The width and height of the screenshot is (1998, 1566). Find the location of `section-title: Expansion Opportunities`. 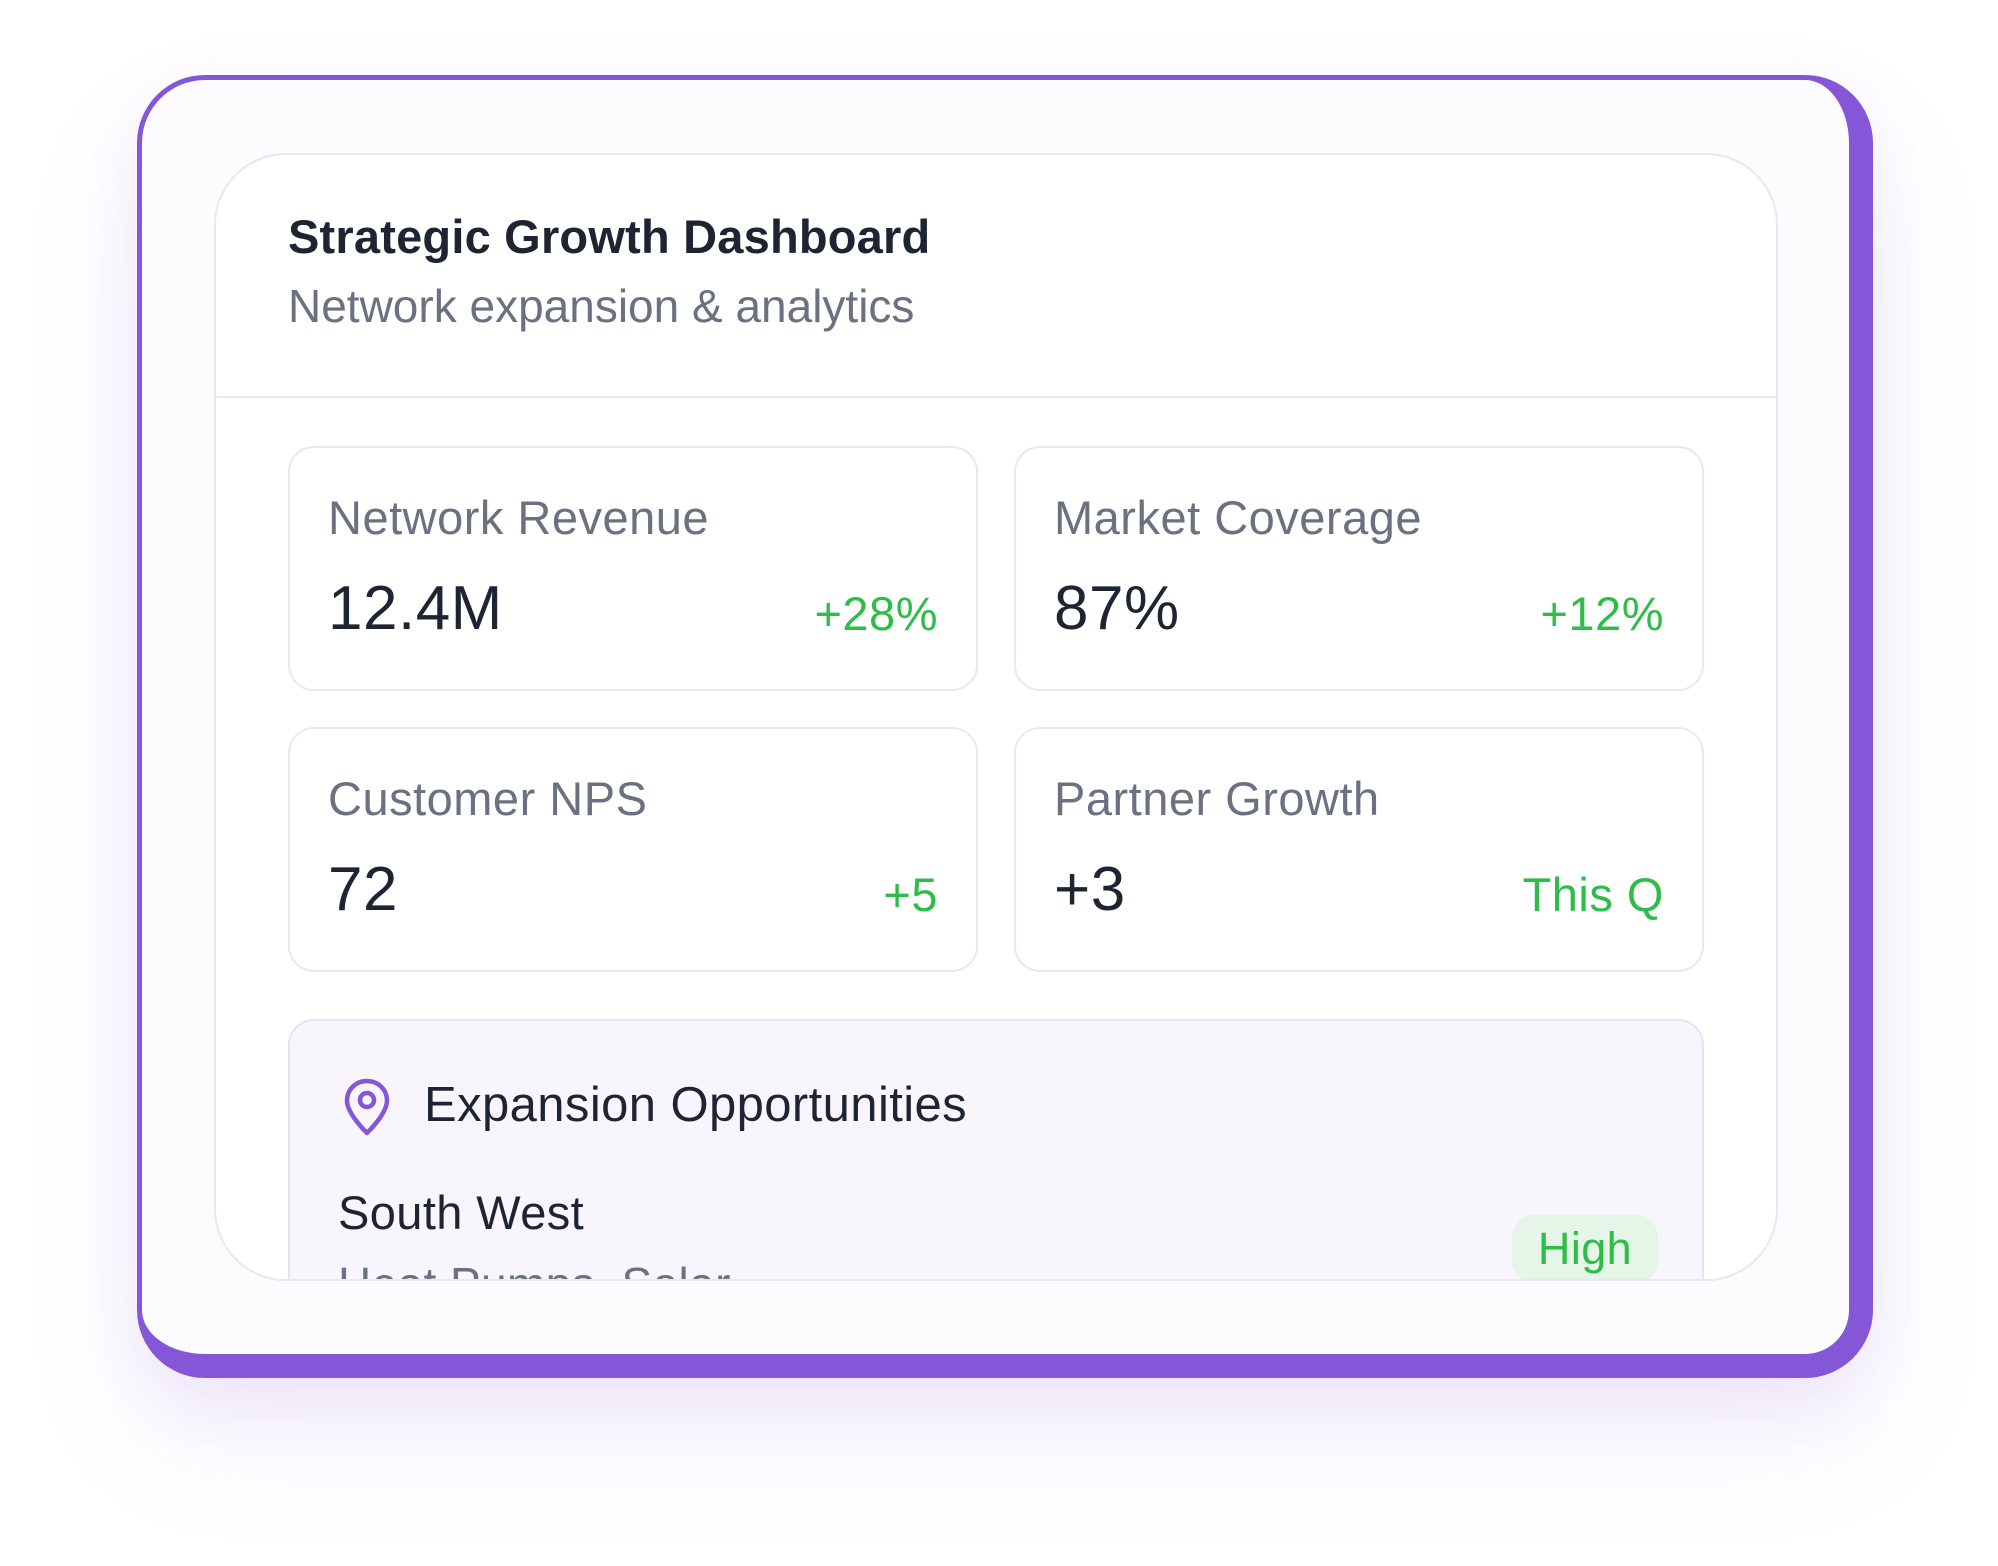

section-title: Expansion Opportunities is located at coordinates (696, 1105).